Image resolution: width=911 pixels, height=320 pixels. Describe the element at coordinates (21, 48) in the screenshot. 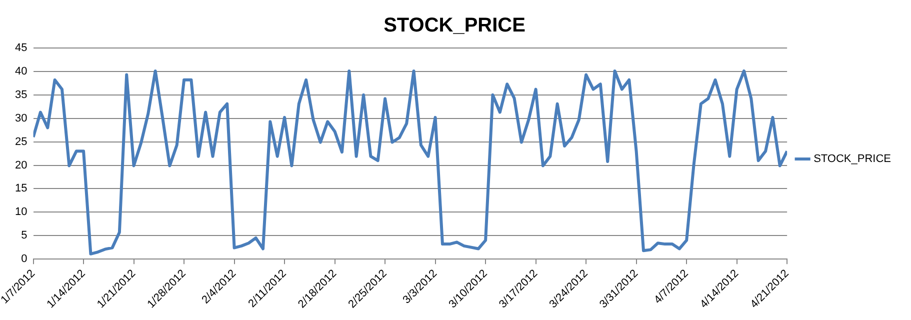

I see `y-tick-label: 45` at that location.